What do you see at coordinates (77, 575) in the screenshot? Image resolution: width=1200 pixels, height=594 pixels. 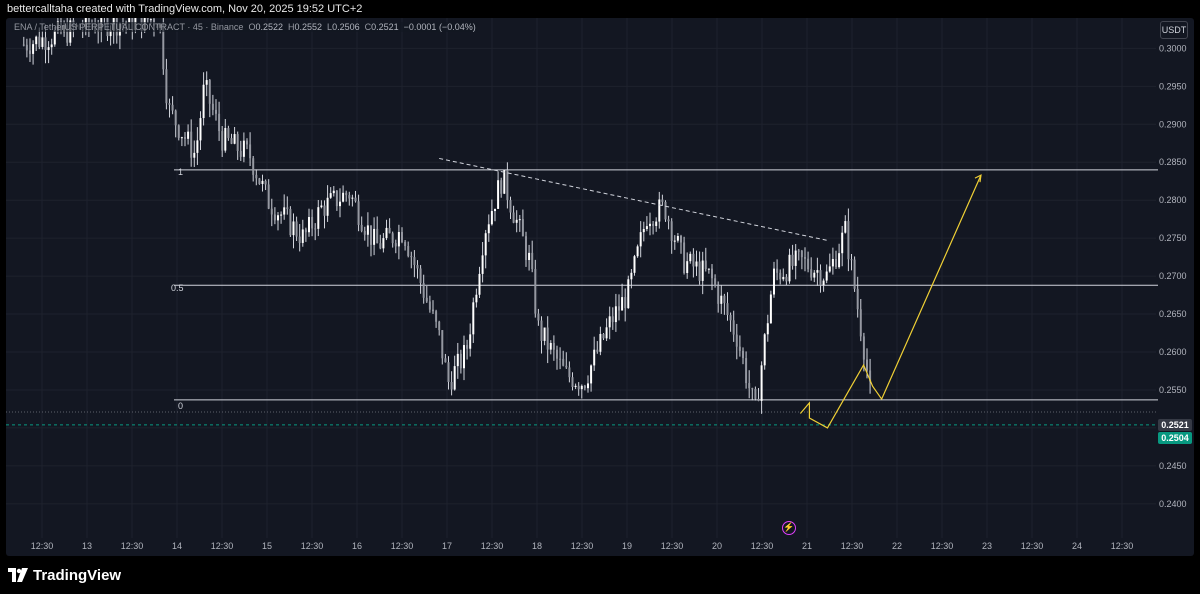 I see `tradingview-logo-text: TradingView` at bounding box center [77, 575].